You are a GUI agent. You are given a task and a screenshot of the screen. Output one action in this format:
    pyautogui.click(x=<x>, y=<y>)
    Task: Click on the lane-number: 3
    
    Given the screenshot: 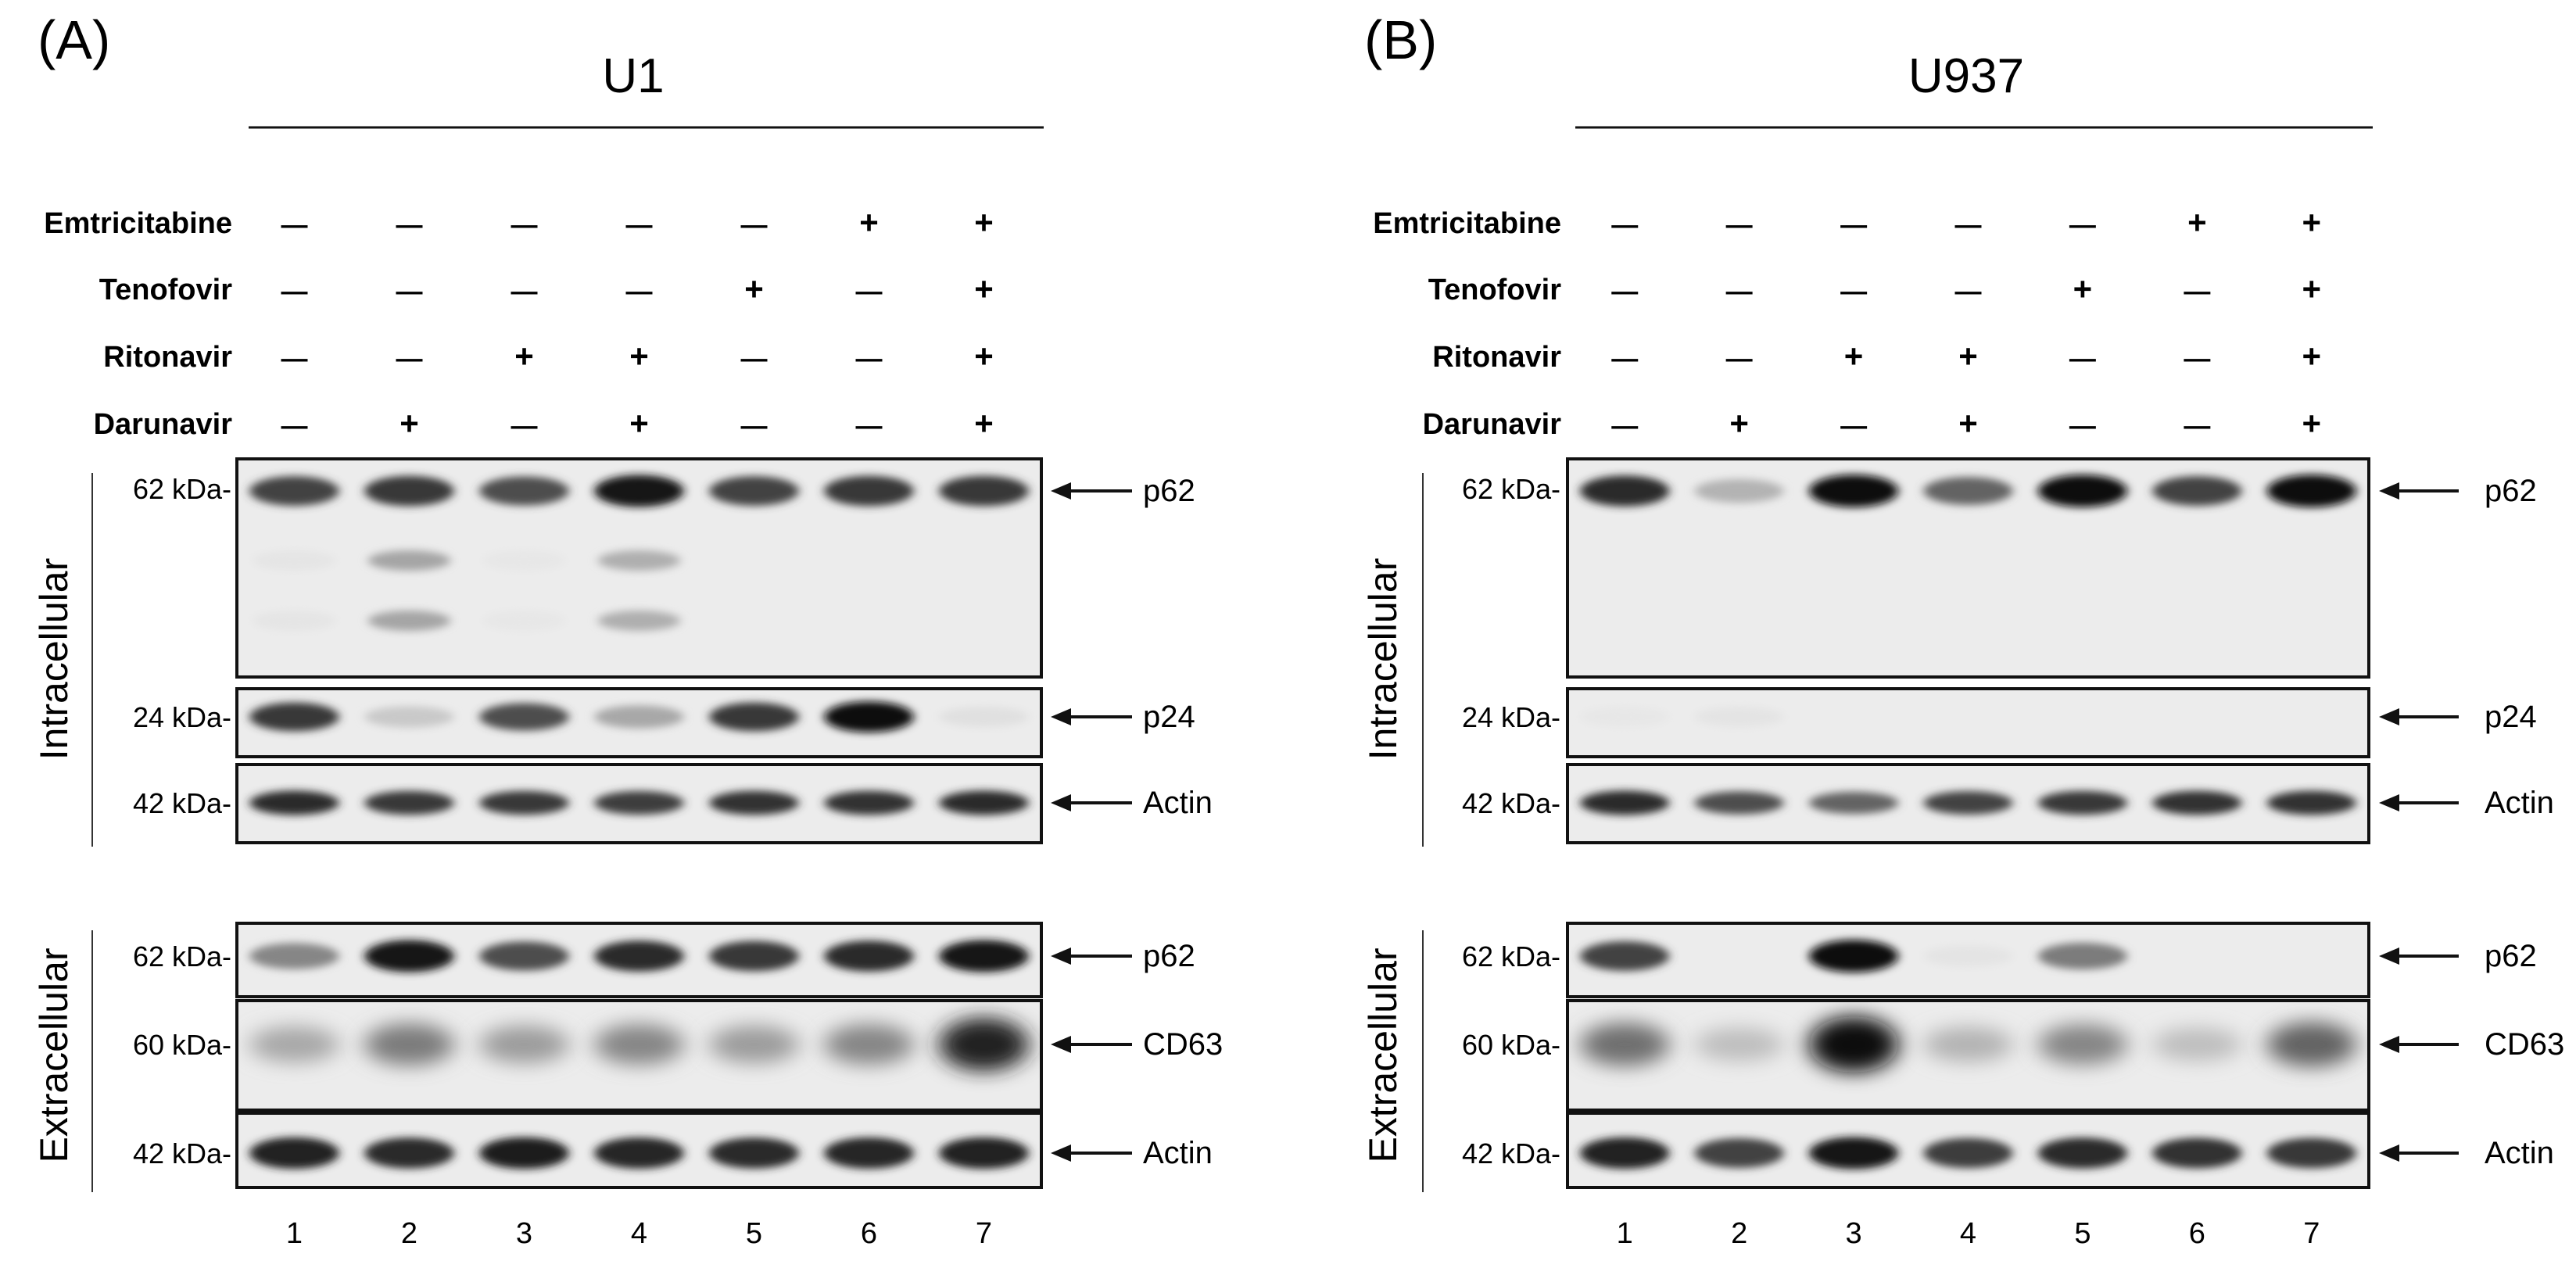 What is the action you would take?
    pyautogui.click(x=524, y=1234)
    